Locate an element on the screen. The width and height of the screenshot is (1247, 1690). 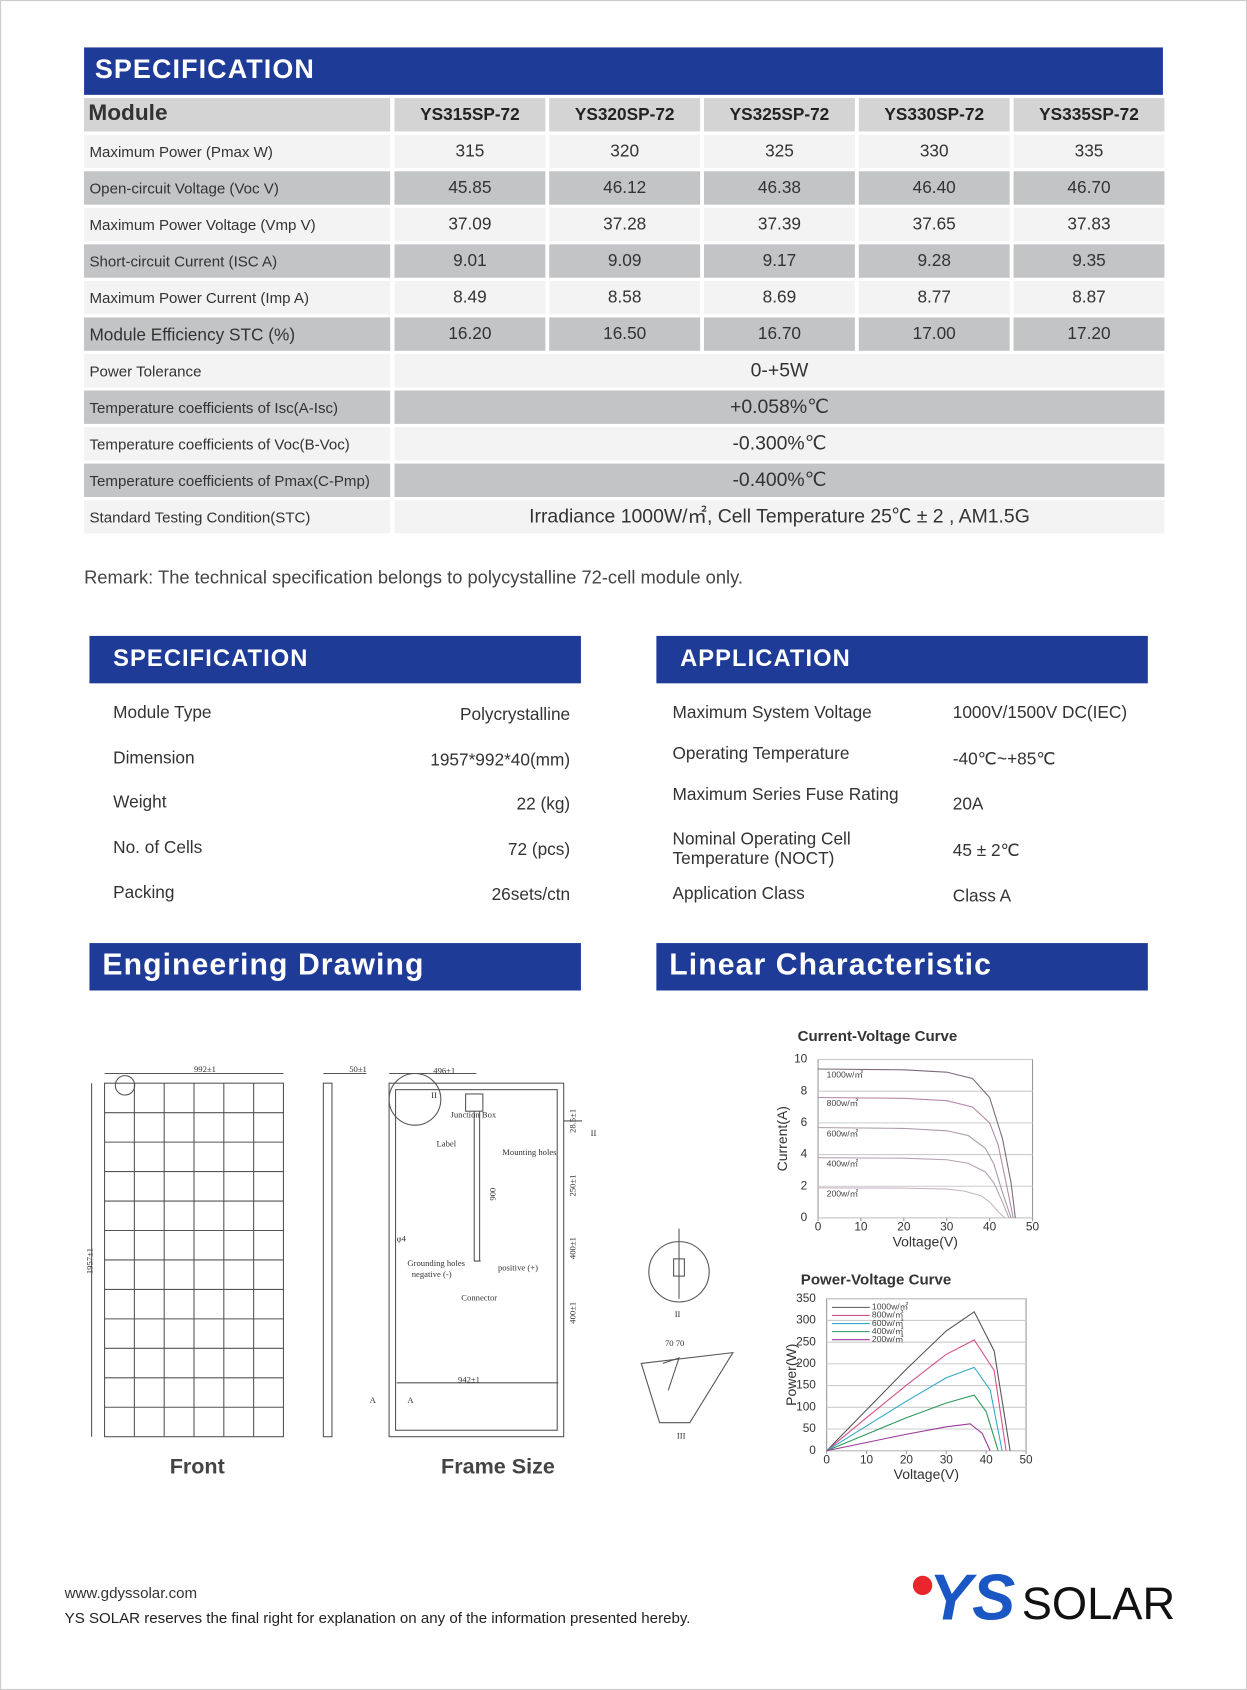
y-axis-label: Current(A) is located at coordinates (782, 1138).